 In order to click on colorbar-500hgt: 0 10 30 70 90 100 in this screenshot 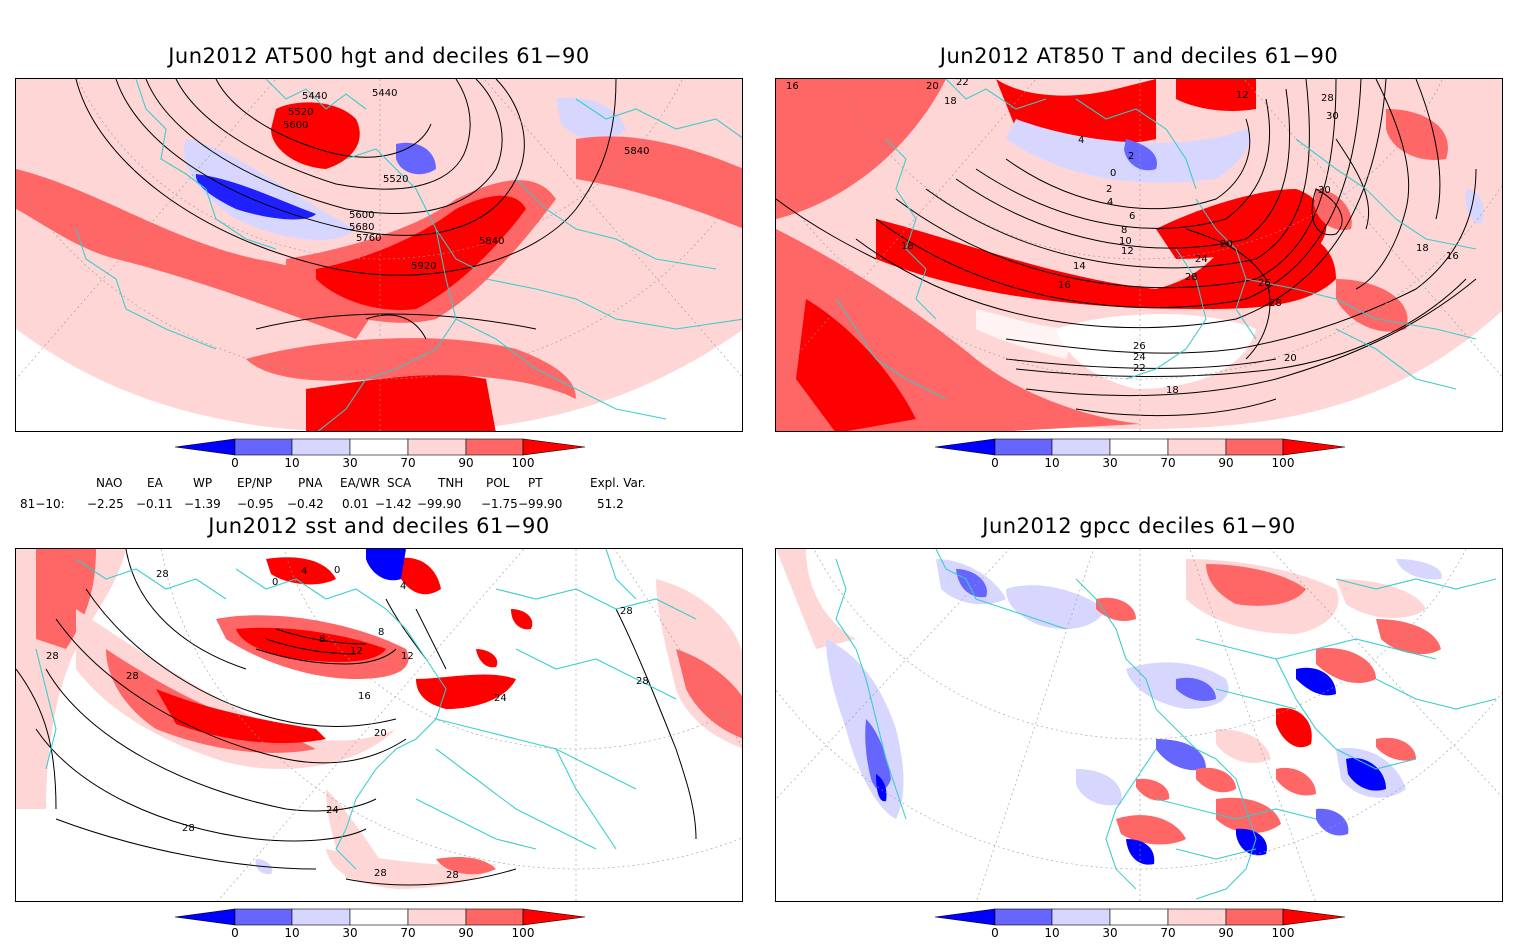, I will do `click(385, 456)`.